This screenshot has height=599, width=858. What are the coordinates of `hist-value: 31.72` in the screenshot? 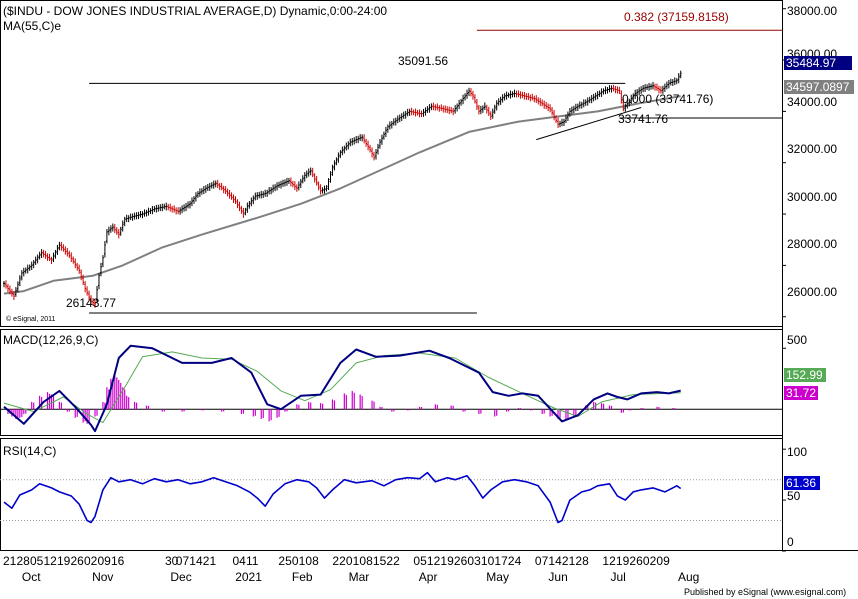 It's located at (801, 393).